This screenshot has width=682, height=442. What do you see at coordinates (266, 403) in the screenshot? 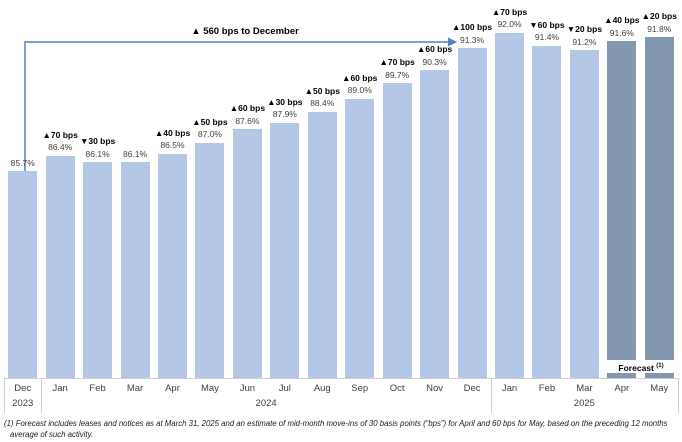
I see `axis-year-2024: 2024` at bounding box center [266, 403].